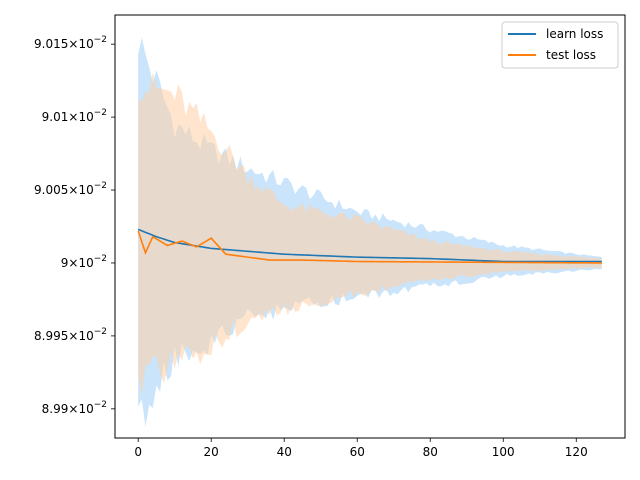  What do you see at coordinates (84, 262) in the screenshot?
I see `y-tick-label: 9×10⁻²` at bounding box center [84, 262].